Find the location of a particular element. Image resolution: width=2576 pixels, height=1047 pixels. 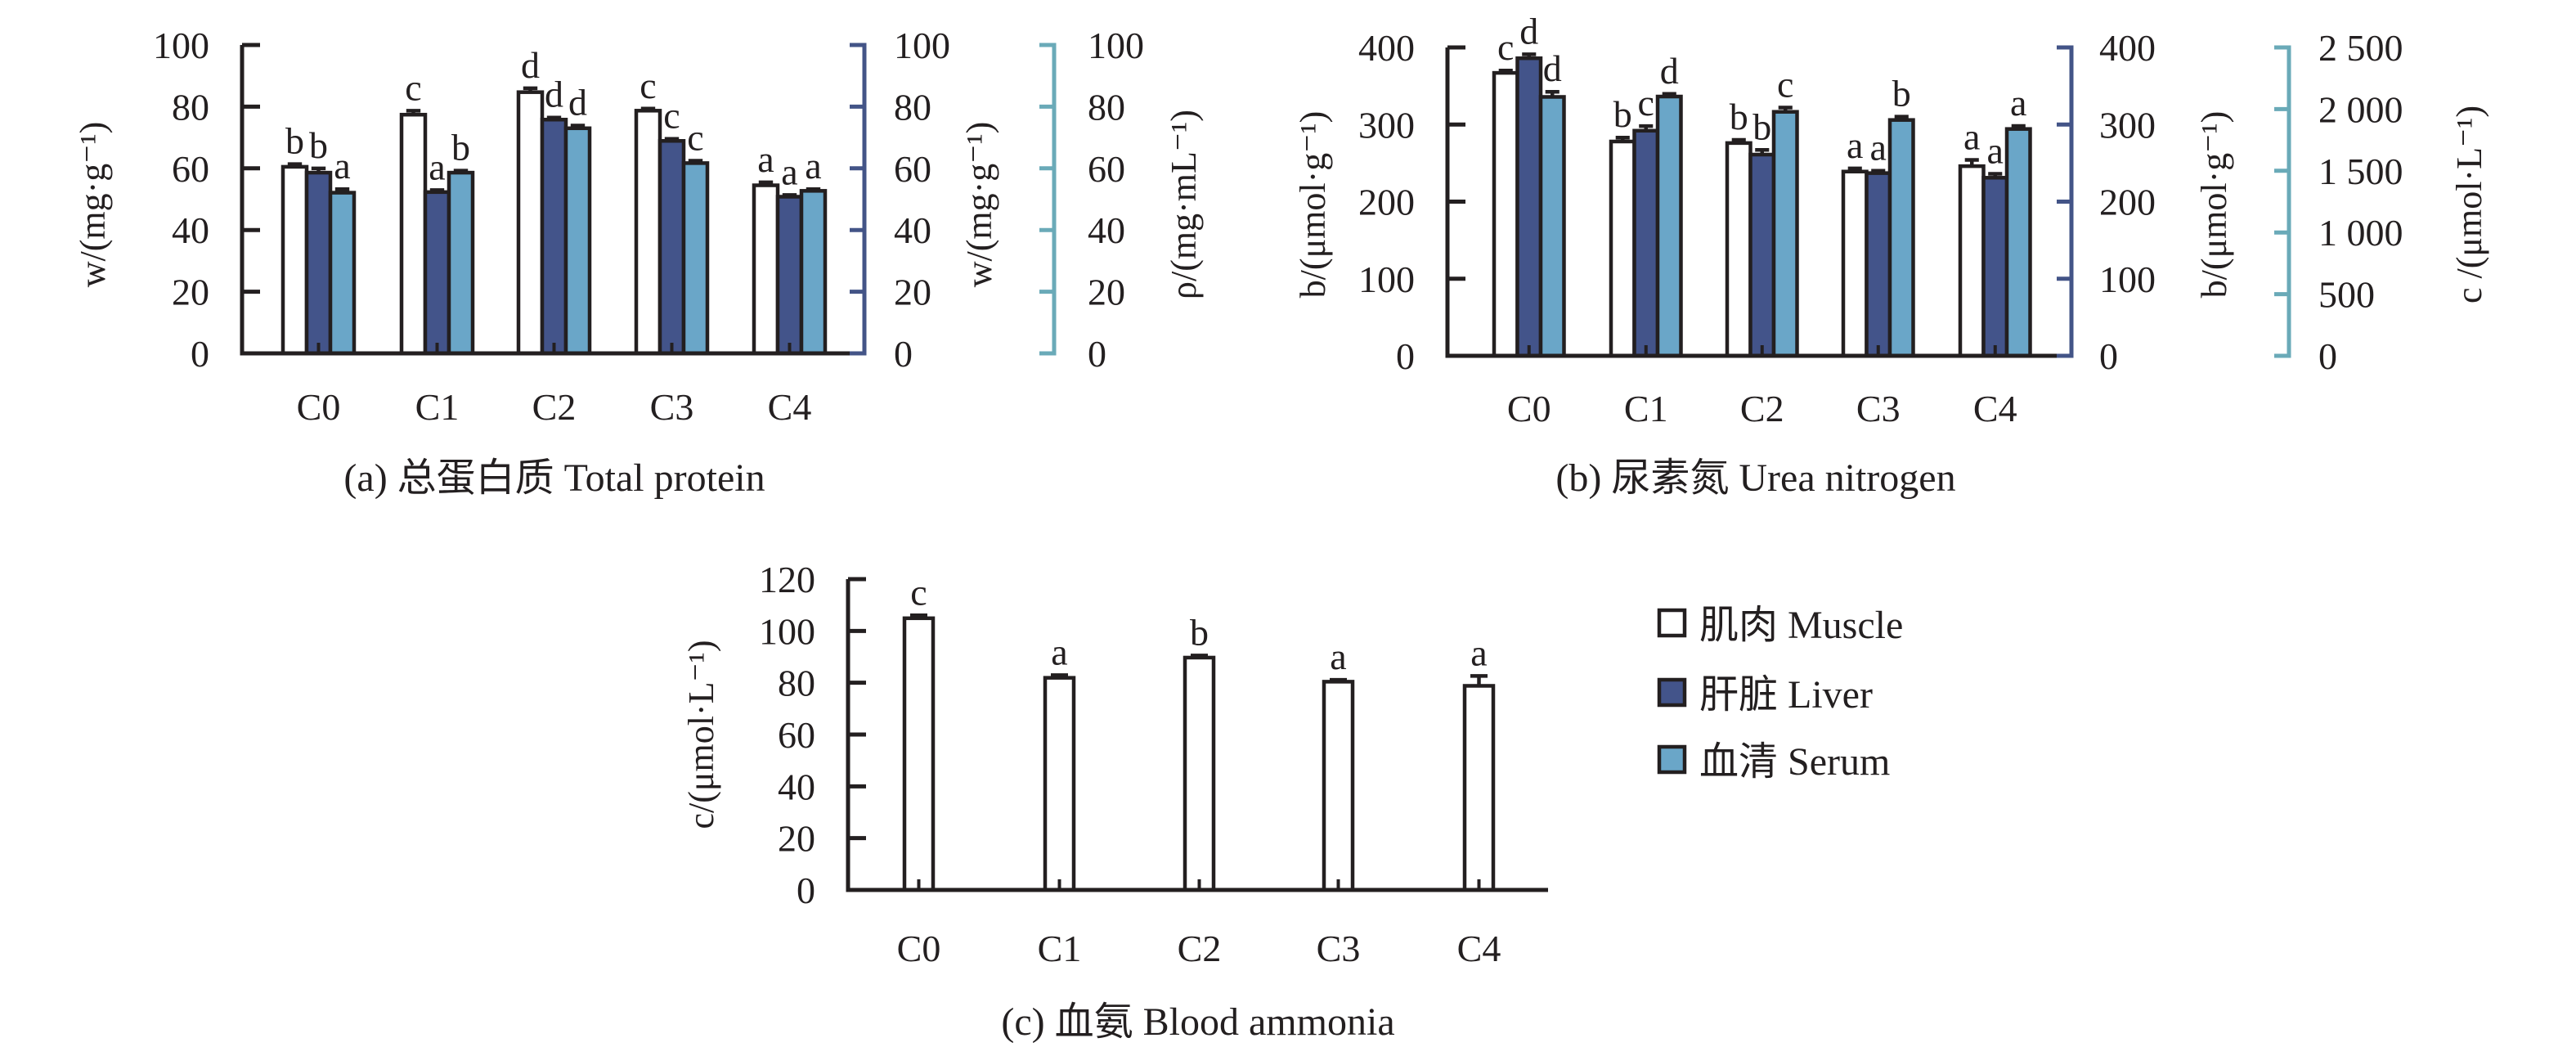

y-tick-label-liver: 0 is located at coordinates (2108, 356).